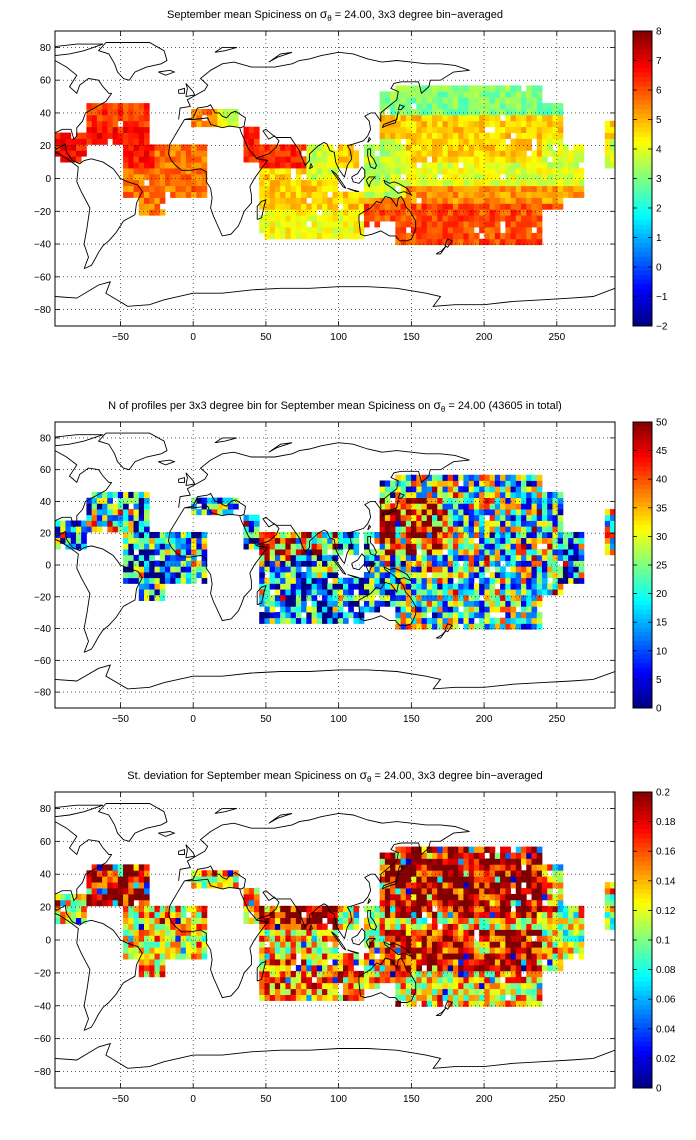 The image size is (696, 1140). I want to click on coastline, so click(215, 504).